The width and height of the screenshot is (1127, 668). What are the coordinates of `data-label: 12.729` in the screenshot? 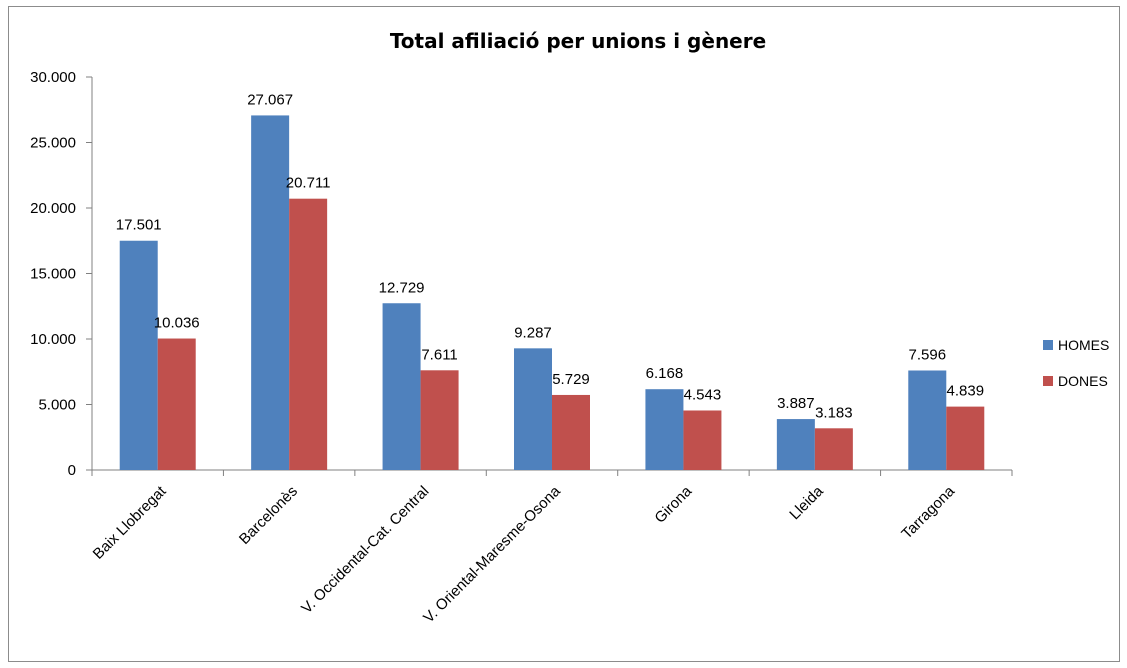 It's located at (402, 287).